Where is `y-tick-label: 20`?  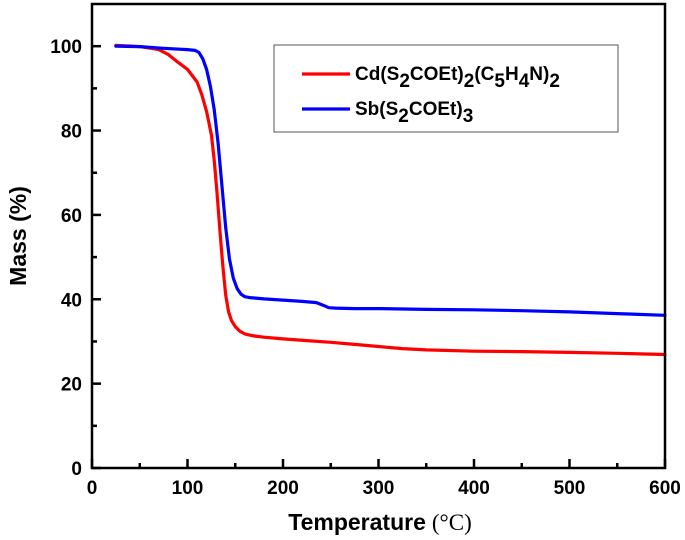 y-tick-label: 20 is located at coordinates (71, 385).